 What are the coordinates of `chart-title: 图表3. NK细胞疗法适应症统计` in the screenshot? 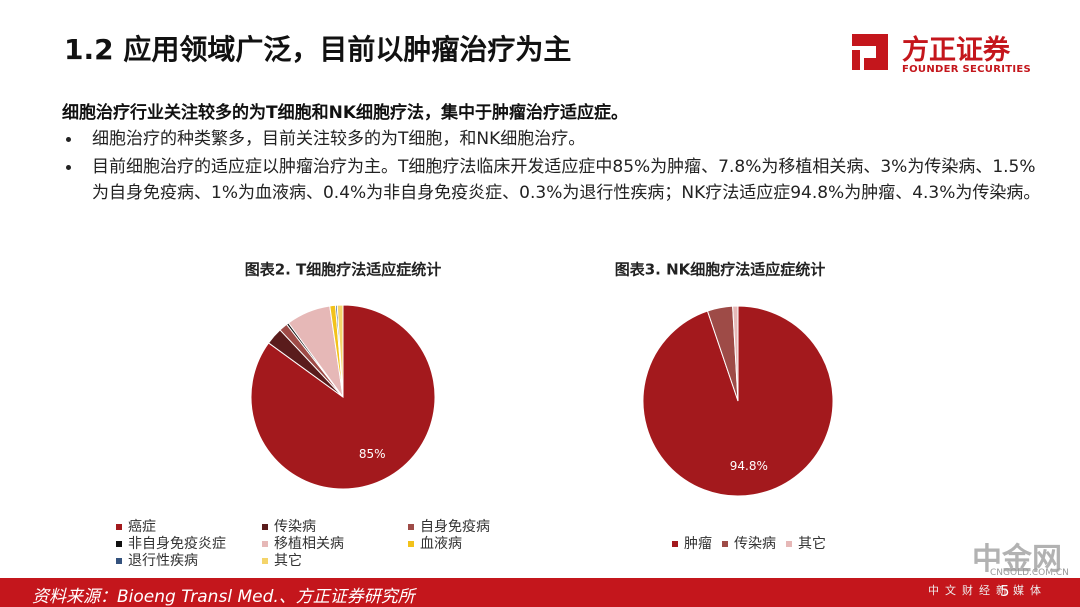 It's located at (720, 270).